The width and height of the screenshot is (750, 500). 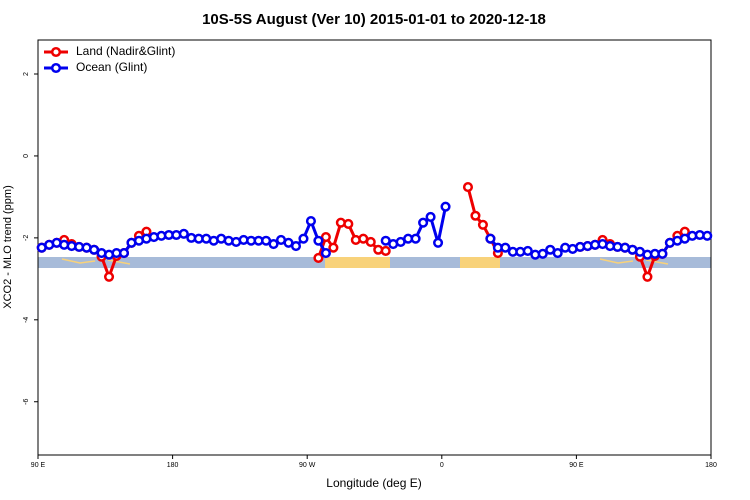 What do you see at coordinates (26, 320) in the screenshot?
I see `y-tick-label: -4` at bounding box center [26, 320].